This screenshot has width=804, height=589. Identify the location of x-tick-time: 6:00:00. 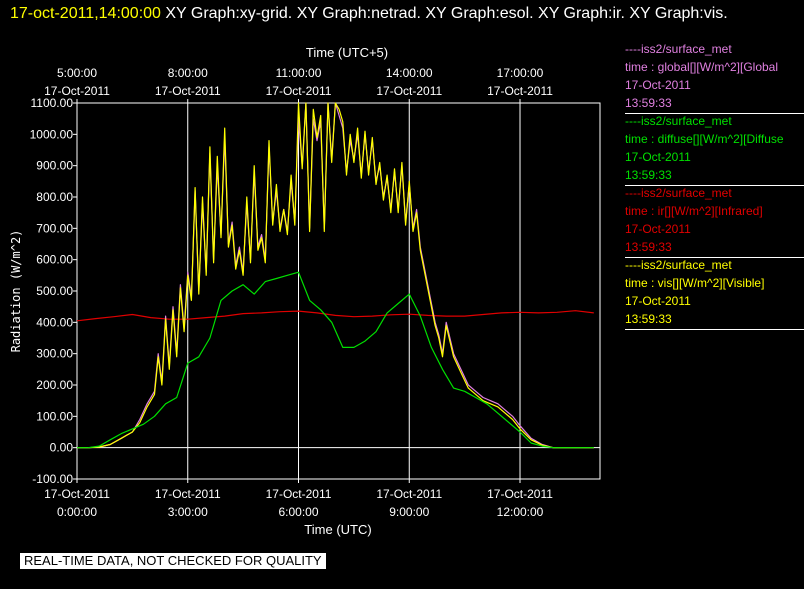
(298, 512).